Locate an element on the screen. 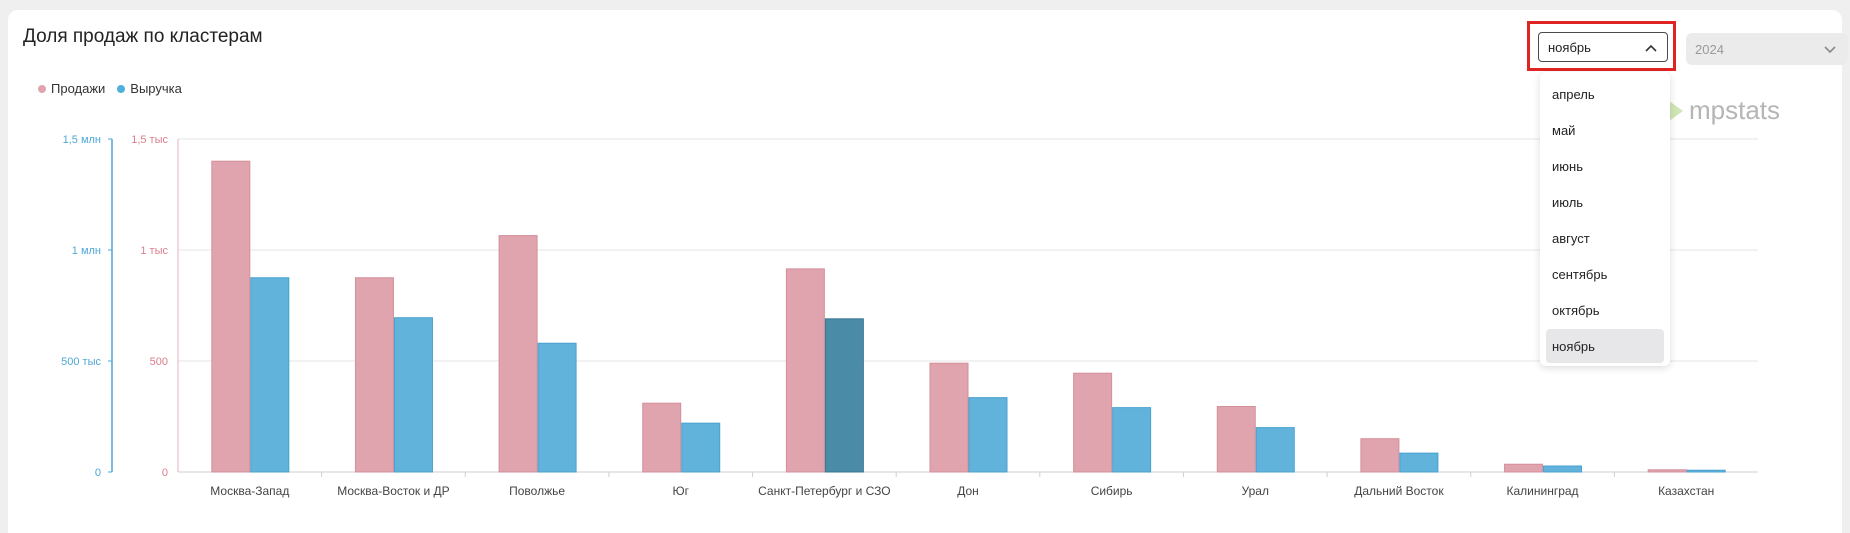  x-tick-label: Дон is located at coordinates (968, 491).